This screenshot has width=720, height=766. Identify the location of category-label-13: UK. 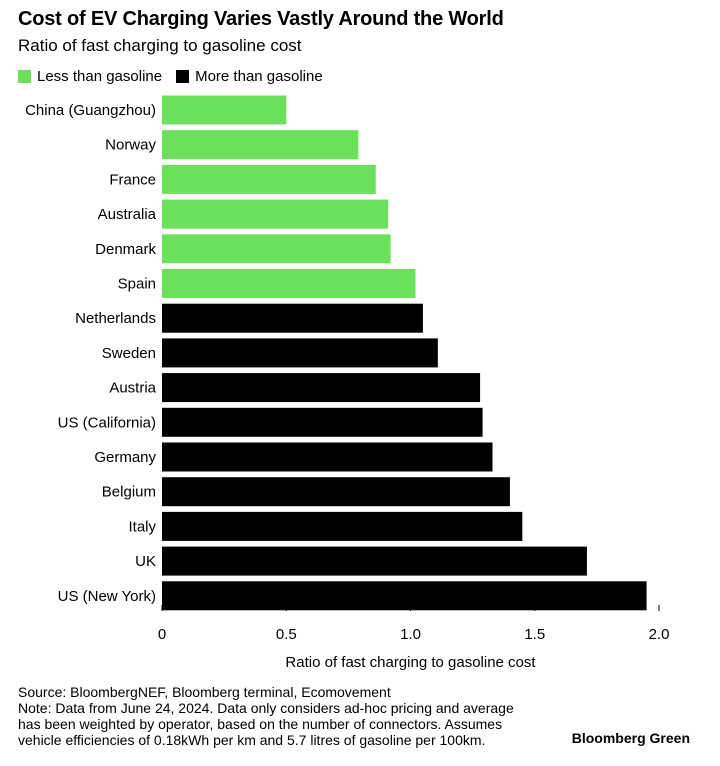
(145, 561).